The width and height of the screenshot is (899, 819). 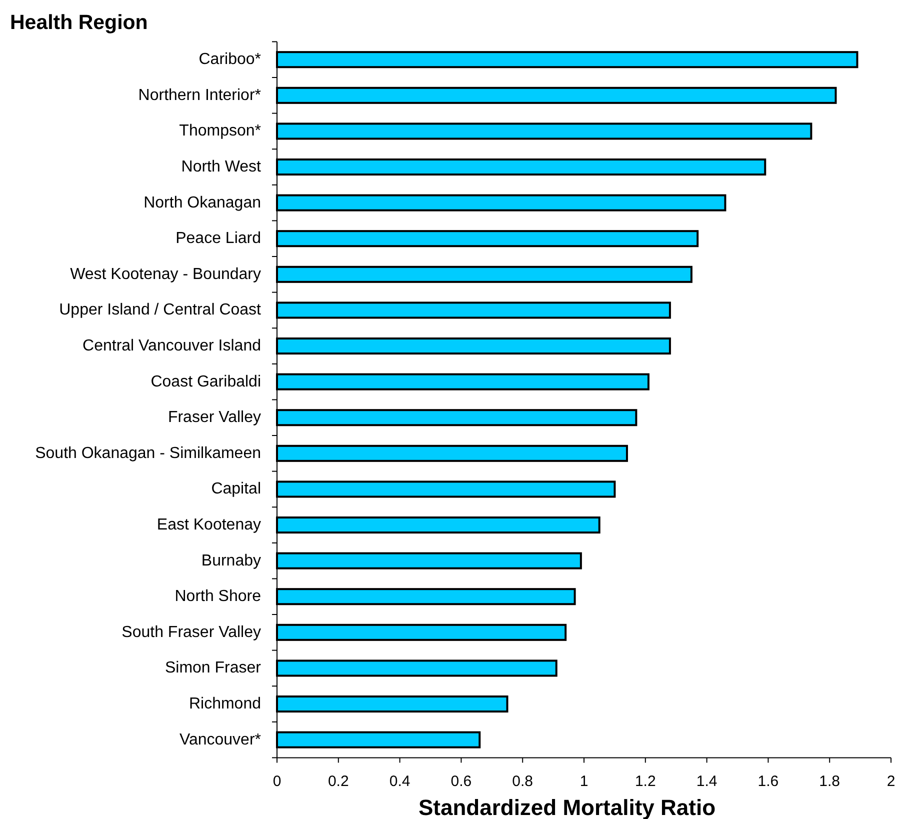 I want to click on y-tick-label: Cariboo*, so click(x=229, y=59).